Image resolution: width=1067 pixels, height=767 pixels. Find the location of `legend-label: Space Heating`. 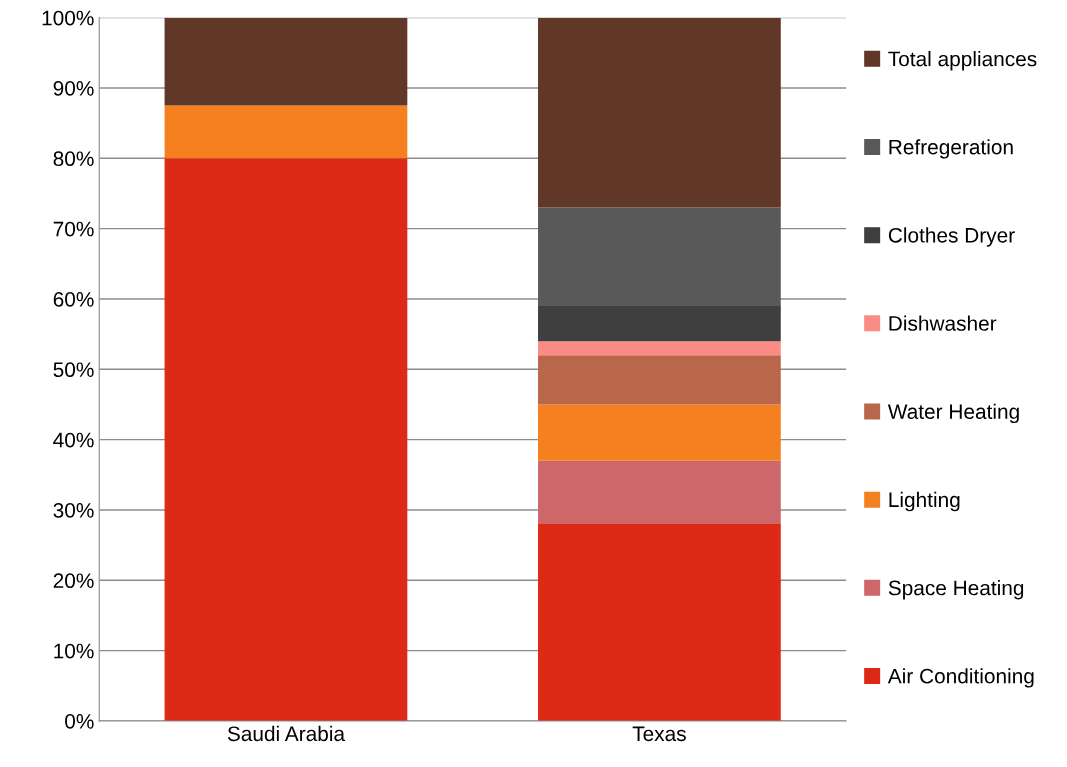

legend-label: Space Heating is located at coordinates (956, 590).